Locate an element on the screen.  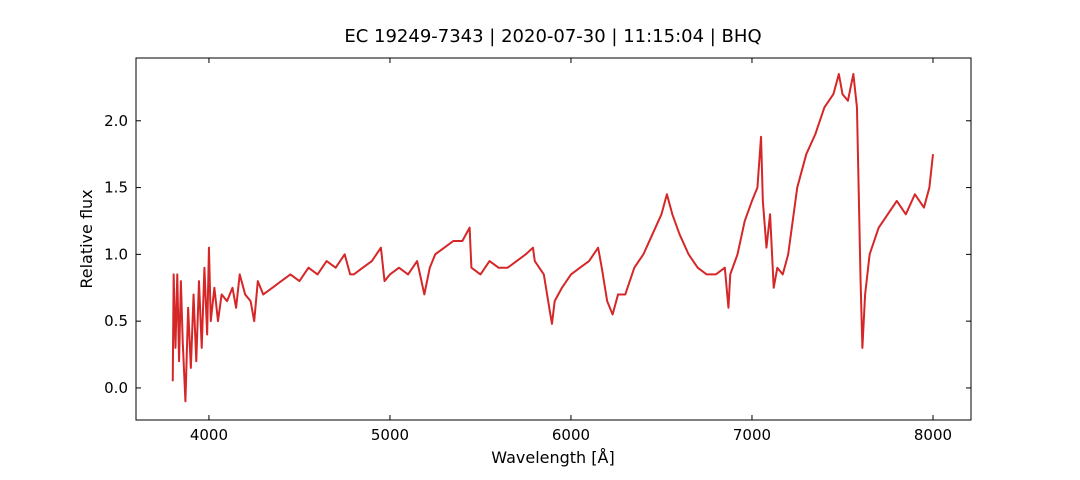
y-tick-label: 1.0 is located at coordinates (116, 254).